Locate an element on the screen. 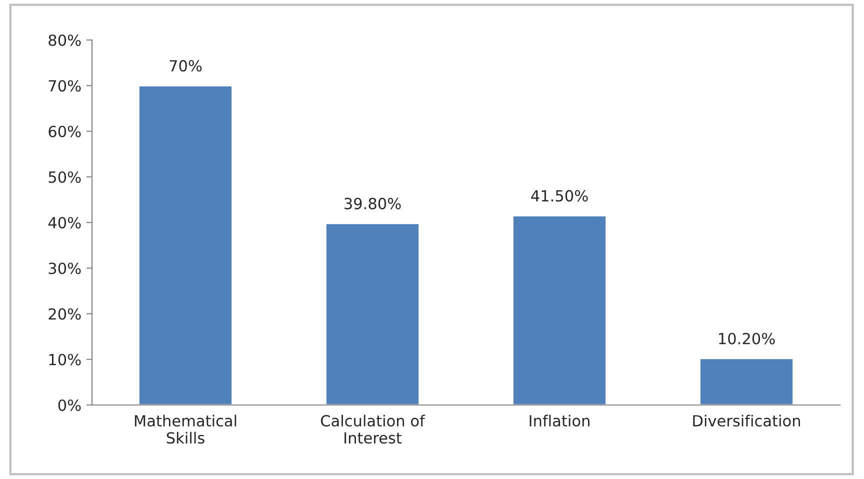 The width and height of the screenshot is (864, 479). data-label: 39.80% is located at coordinates (372, 204).